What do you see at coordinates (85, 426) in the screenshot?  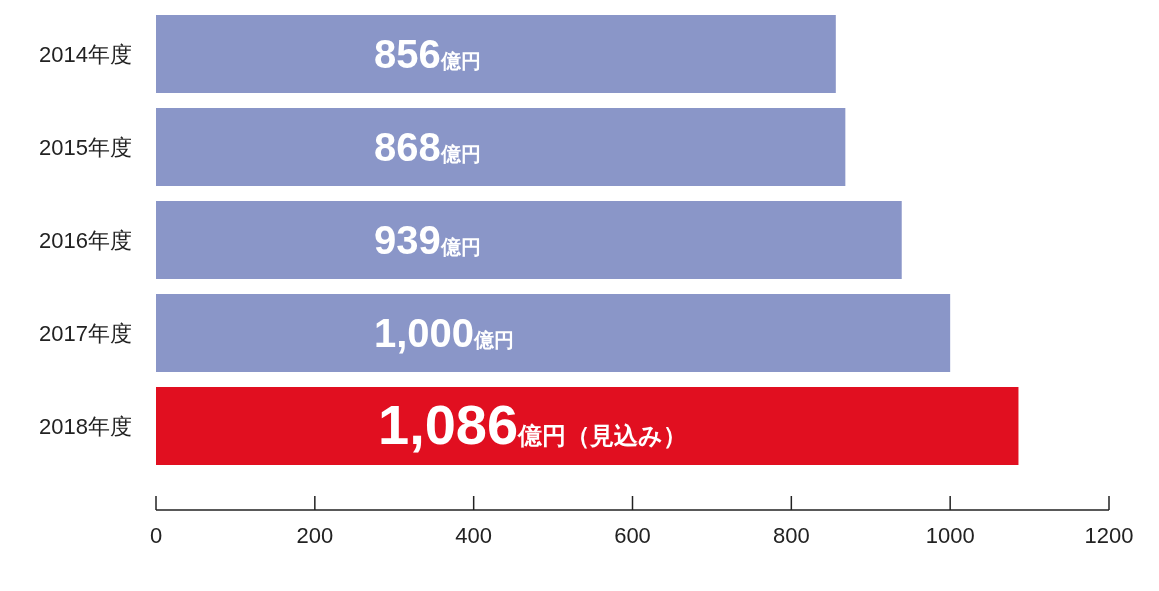 I see `y-tick-label: 2018年度` at bounding box center [85, 426].